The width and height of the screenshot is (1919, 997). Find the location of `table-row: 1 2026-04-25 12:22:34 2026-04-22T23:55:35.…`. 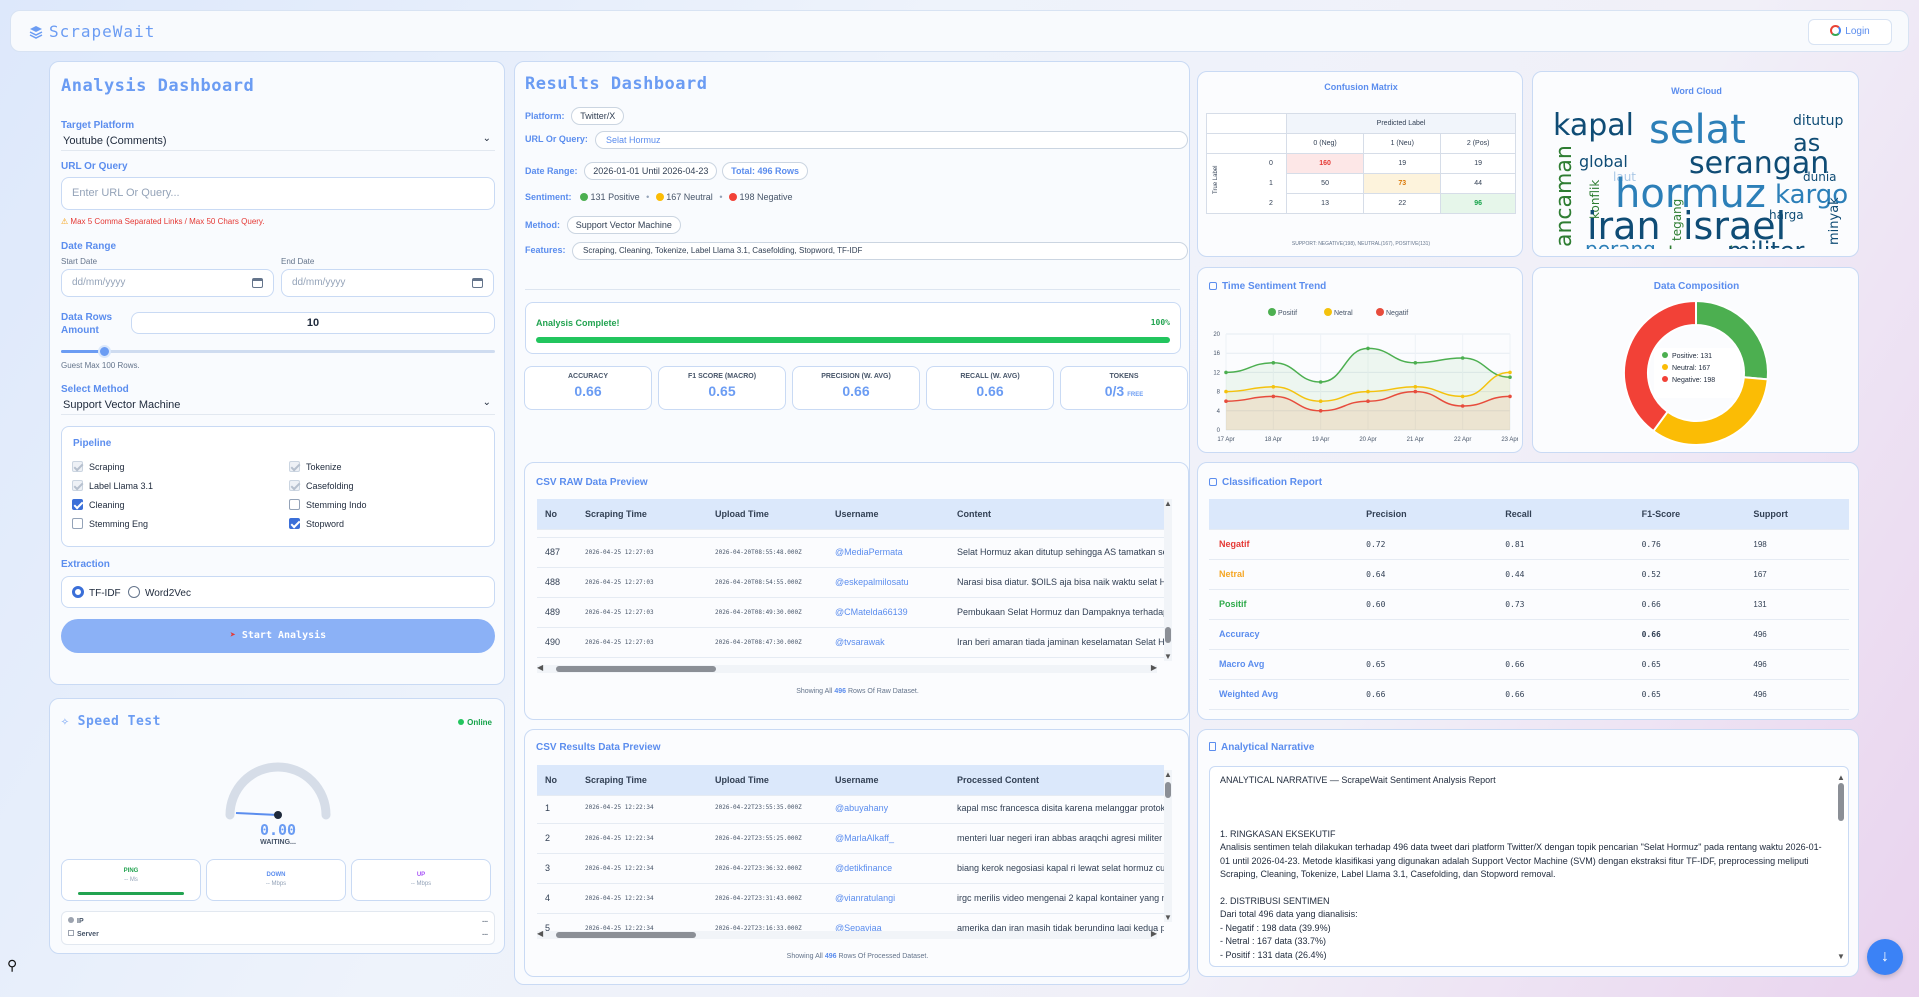

table-row: 1 2026-04-25 12:22:34 2026-04-22T23:55:35.… is located at coordinates (850, 808).